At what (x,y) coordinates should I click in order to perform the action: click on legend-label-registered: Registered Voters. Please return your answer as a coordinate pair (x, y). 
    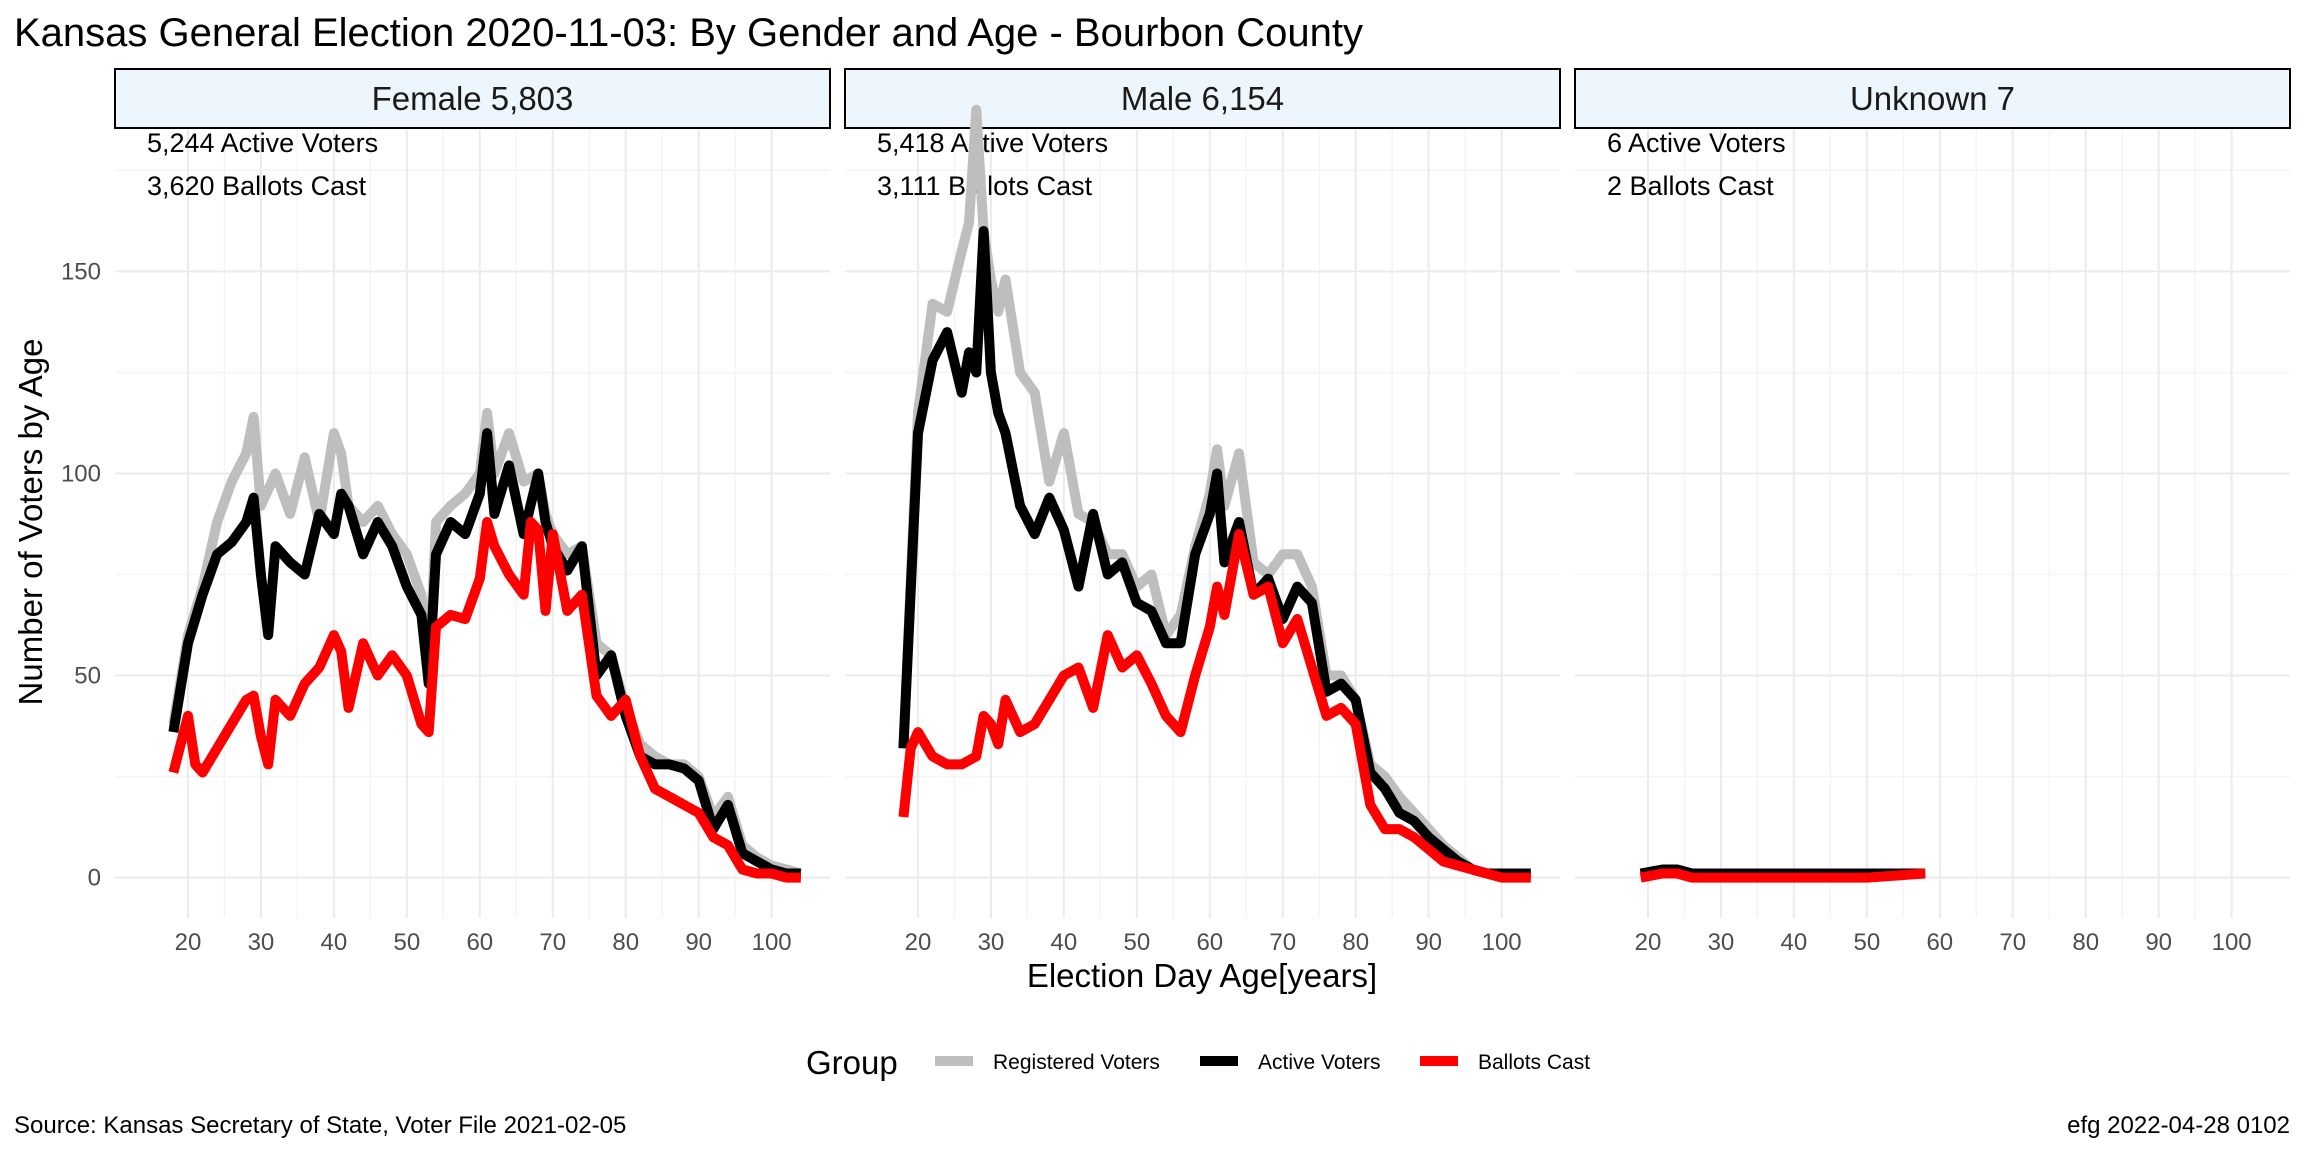
    Looking at the image, I should click on (1076, 1062).